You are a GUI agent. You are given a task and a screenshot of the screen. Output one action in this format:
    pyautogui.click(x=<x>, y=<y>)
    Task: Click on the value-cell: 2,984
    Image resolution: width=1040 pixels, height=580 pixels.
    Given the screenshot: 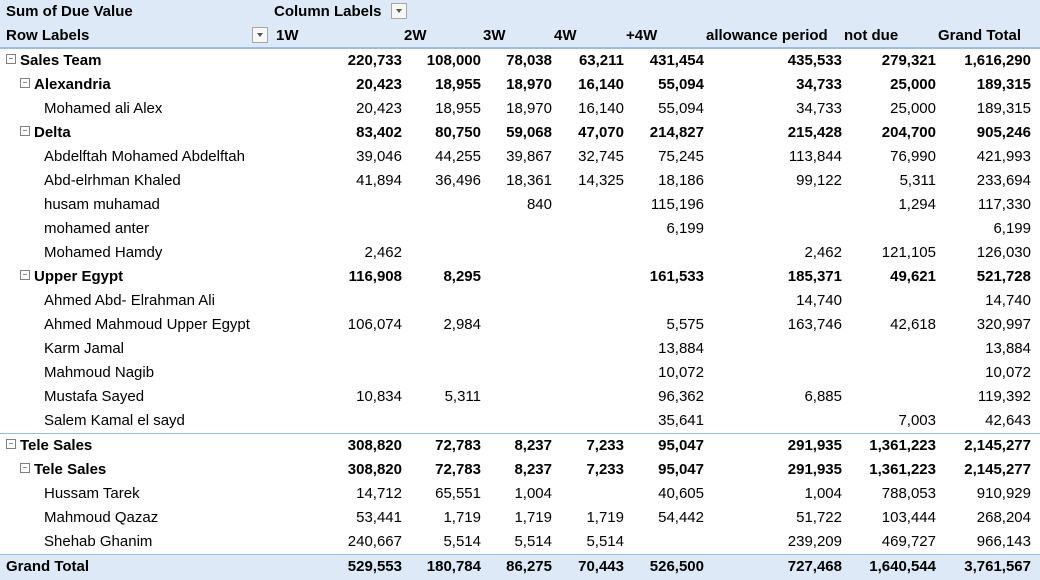 What is the action you would take?
    pyautogui.click(x=462, y=324)
    